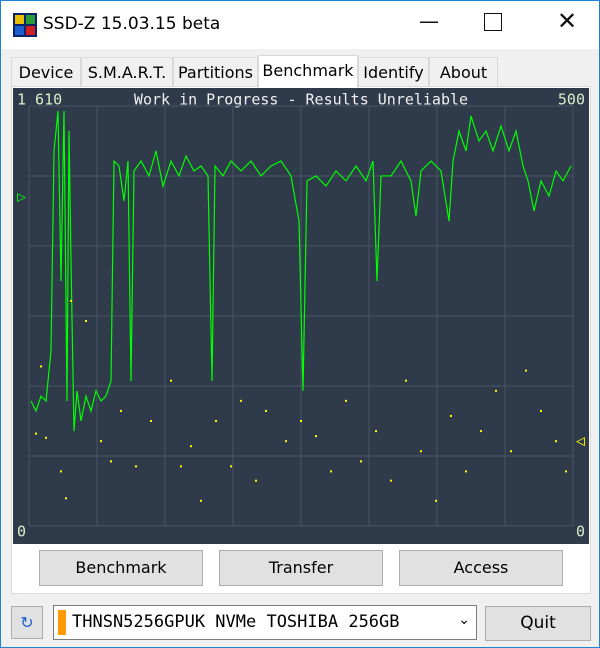 This screenshot has height=648, width=600. What do you see at coordinates (21, 197) in the screenshot?
I see `avg-marker: ▷` at bounding box center [21, 197].